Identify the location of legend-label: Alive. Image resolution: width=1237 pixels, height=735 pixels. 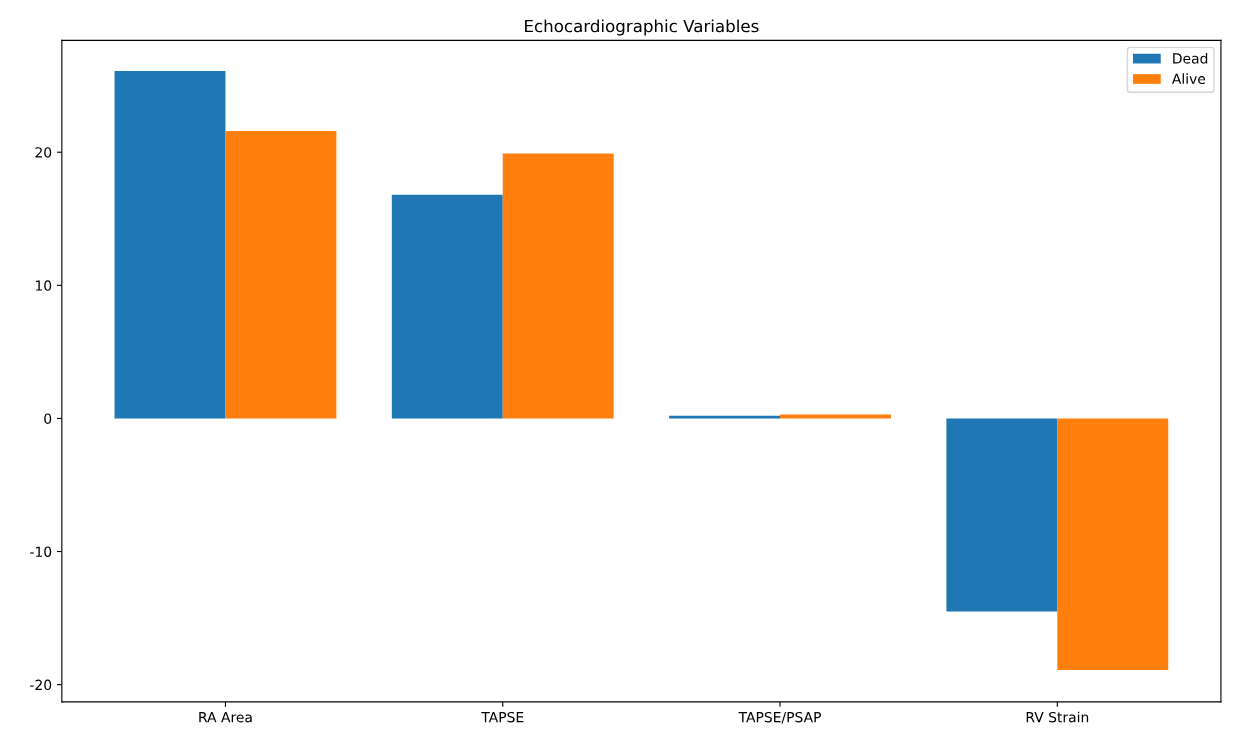
(1188, 79).